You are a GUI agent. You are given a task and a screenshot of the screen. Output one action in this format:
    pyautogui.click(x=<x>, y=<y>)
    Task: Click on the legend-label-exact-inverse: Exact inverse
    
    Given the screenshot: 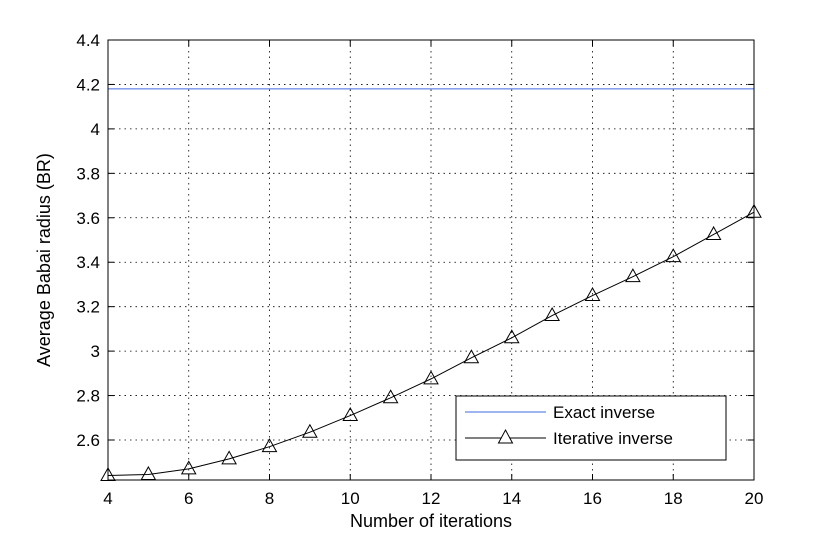 What is the action you would take?
    pyautogui.click(x=604, y=412)
    